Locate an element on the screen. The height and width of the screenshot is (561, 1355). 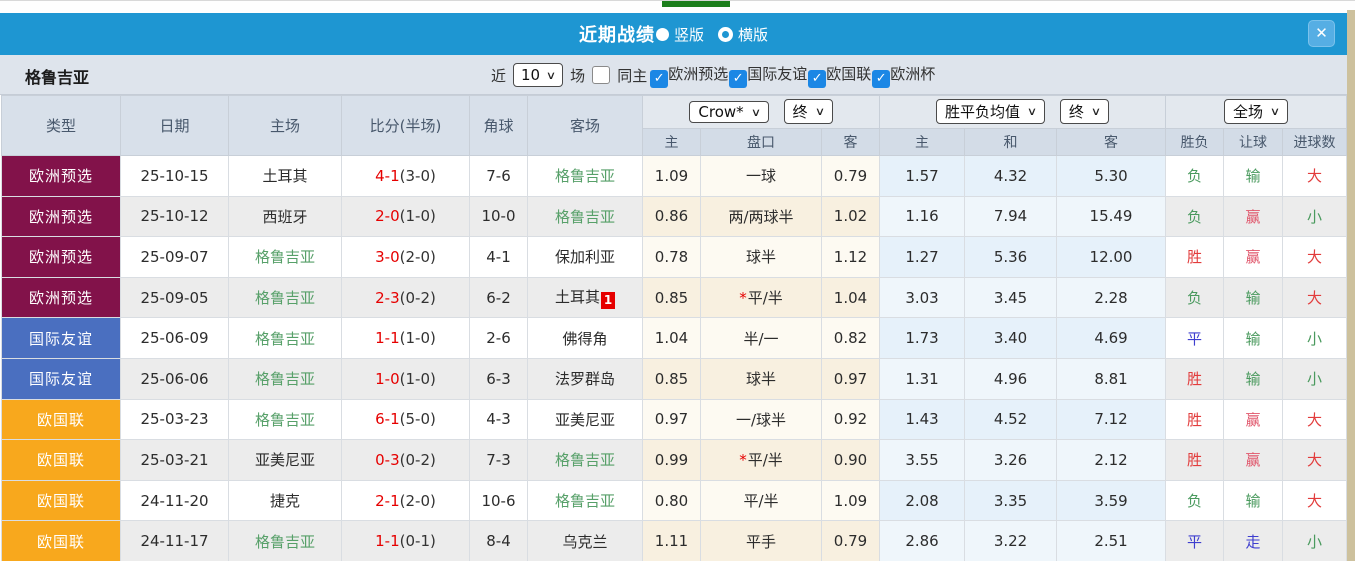
cell-avg-away: 5.30 is located at coordinates (1111, 176).